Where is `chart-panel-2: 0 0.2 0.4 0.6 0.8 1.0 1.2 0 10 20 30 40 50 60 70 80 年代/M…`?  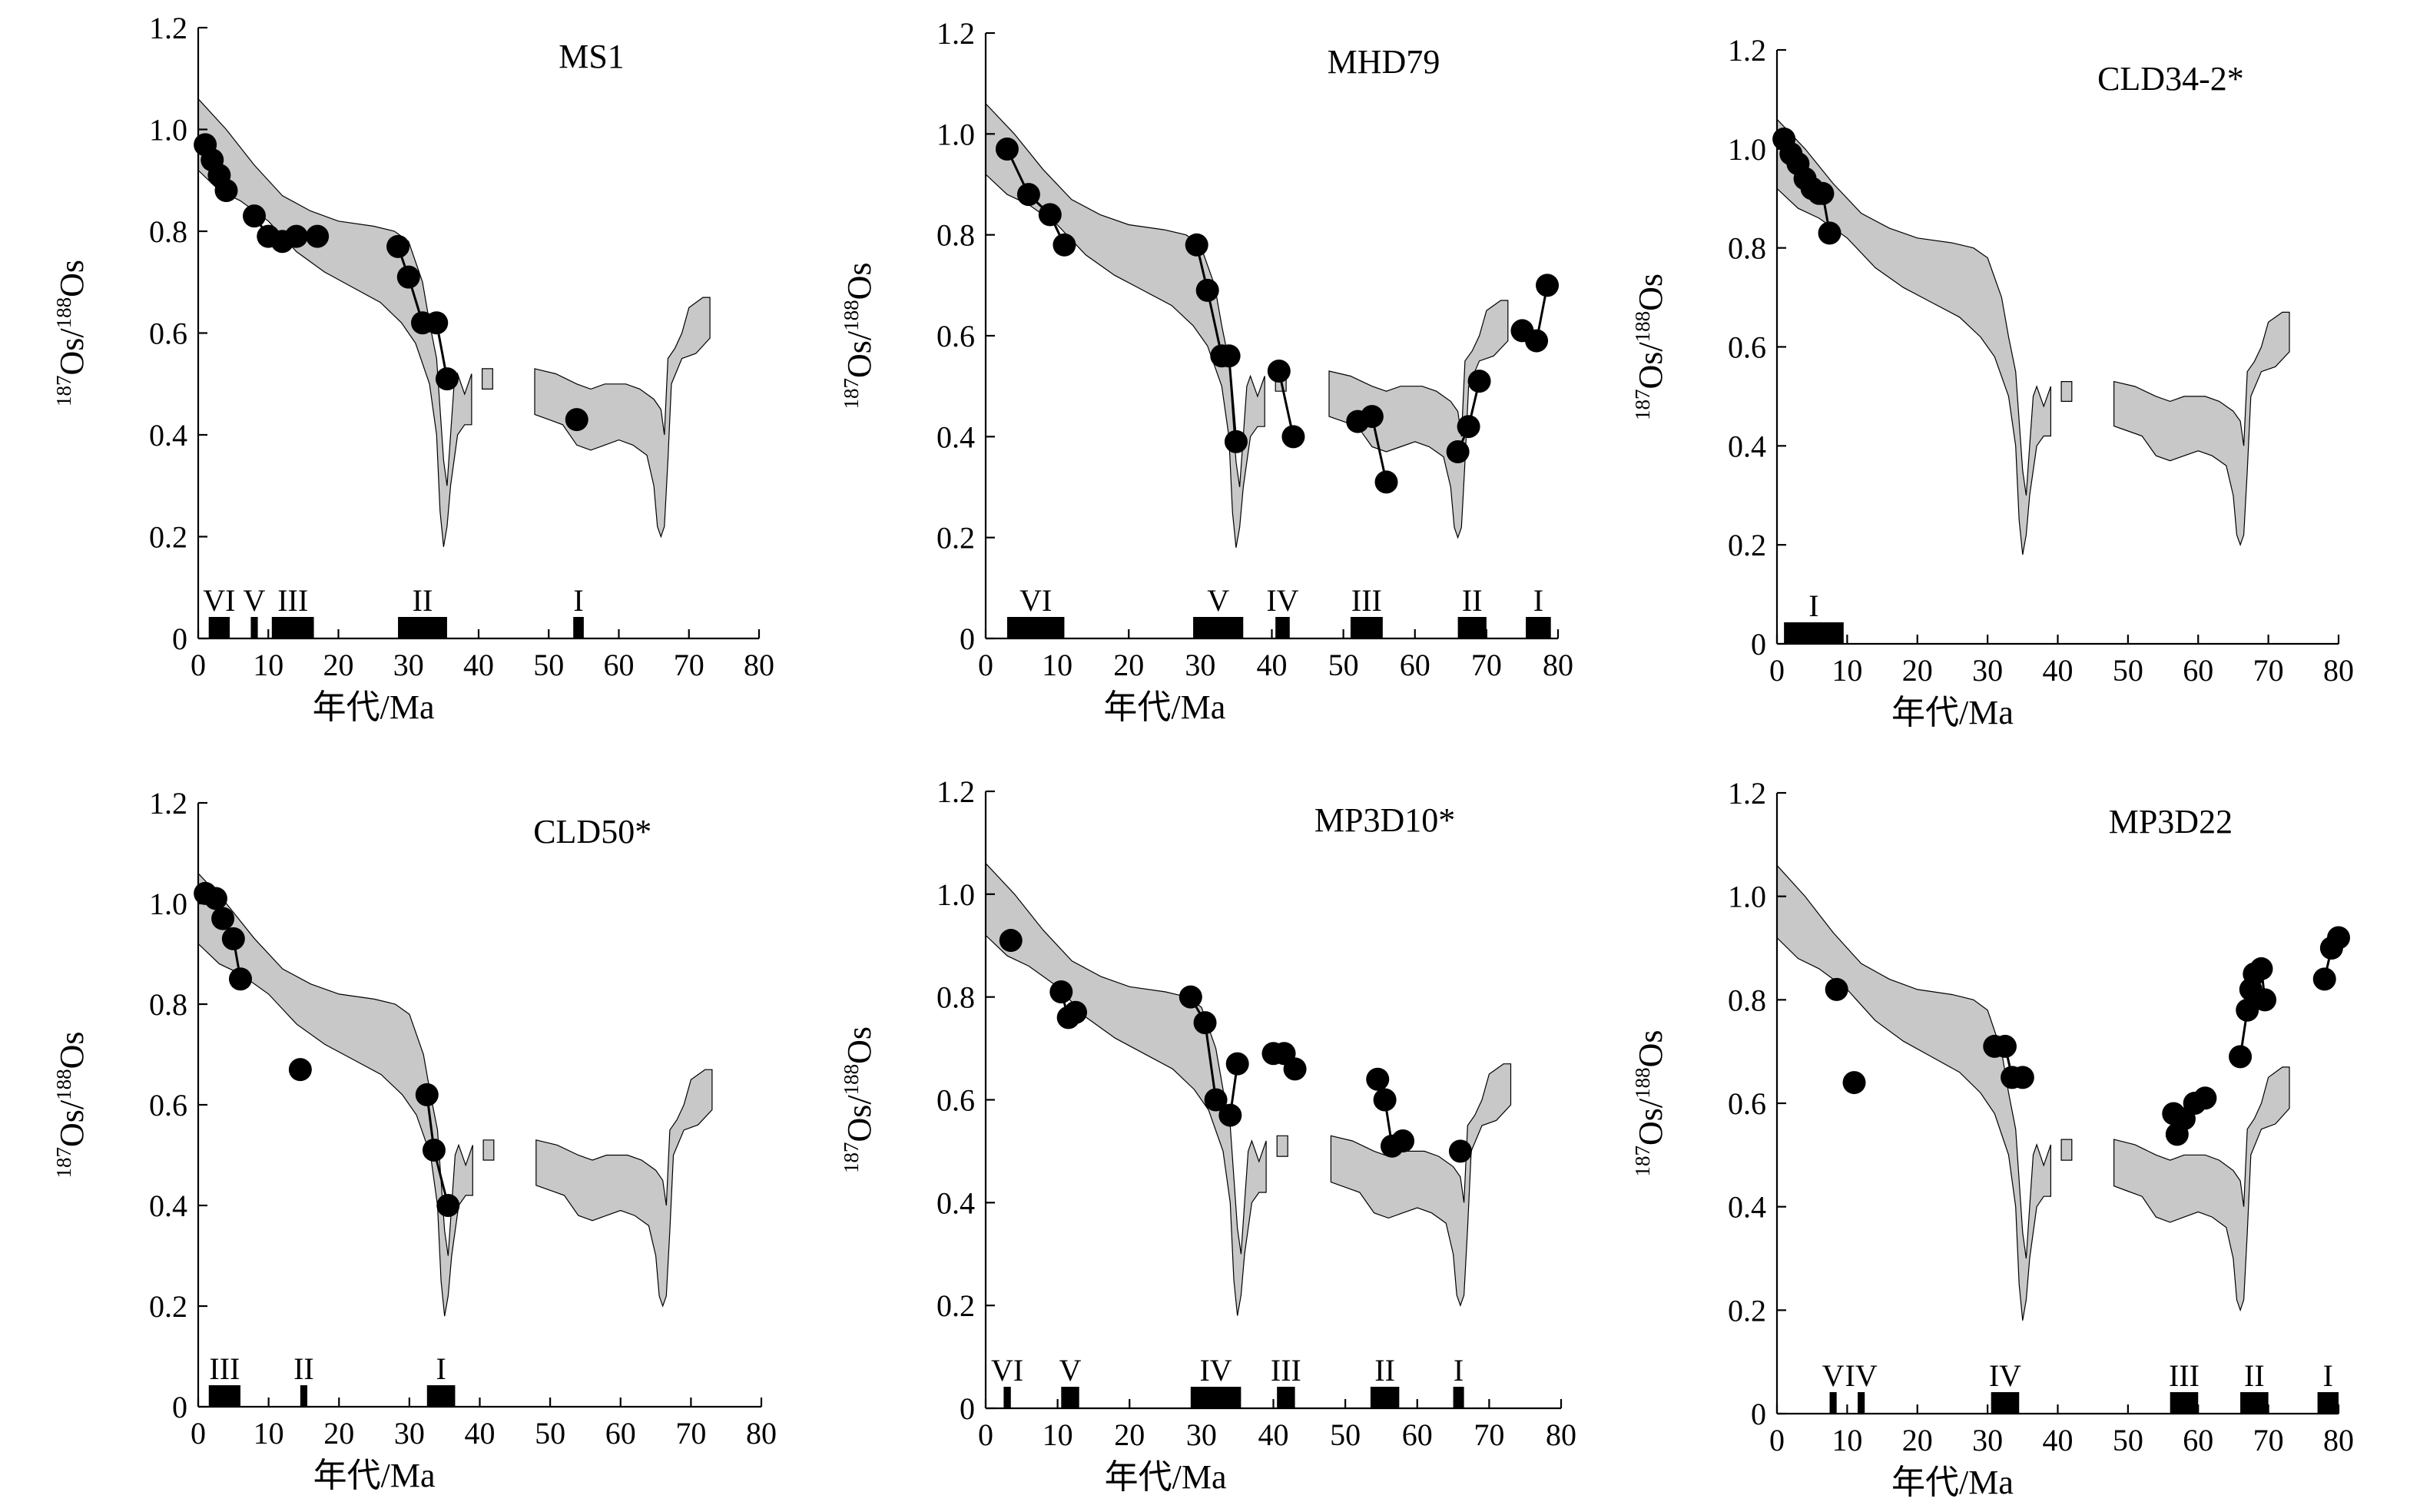 chart-panel-2: 0 0.2 0.4 0.6 0.8 1.0 1.2 0 10 20 30 40 50 60 70 80 年代/M… is located at coordinates (1207, 371).